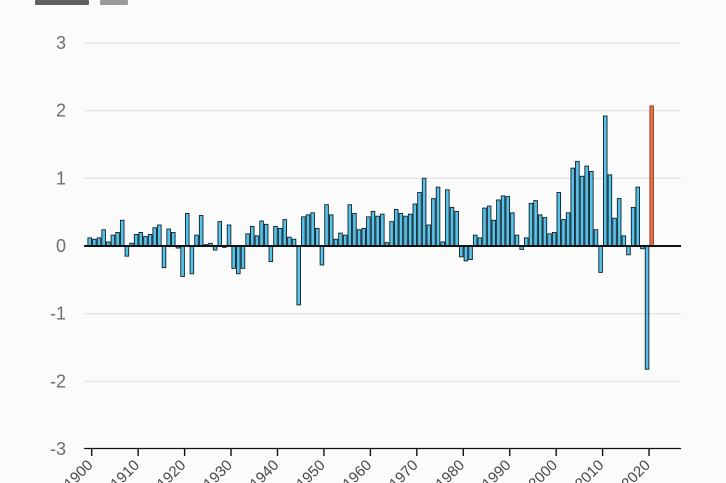  What do you see at coordinates (543, 470) in the screenshot?
I see `x-tick-label: 2000` at bounding box center [543, 470].